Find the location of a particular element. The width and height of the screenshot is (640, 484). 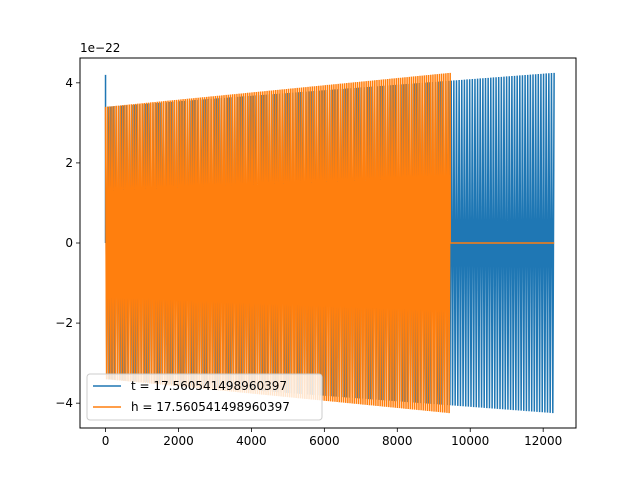

y-tick-label: 2 is located at coordinates (69, 163).